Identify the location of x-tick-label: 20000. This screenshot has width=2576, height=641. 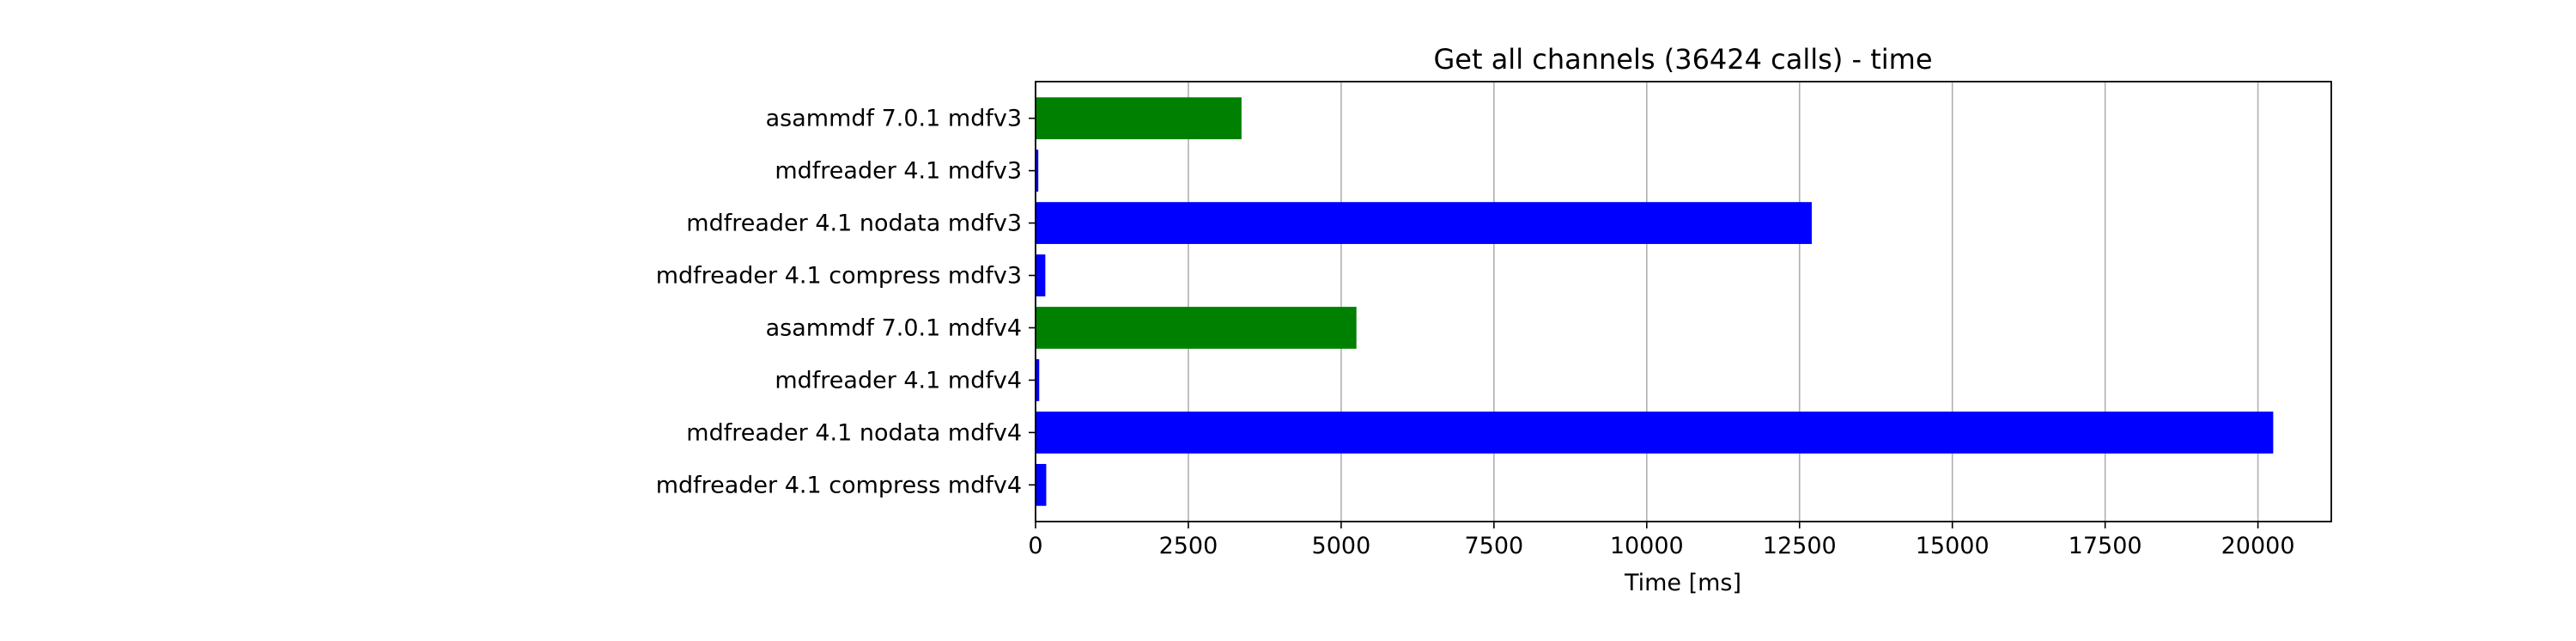
(2258, 546).